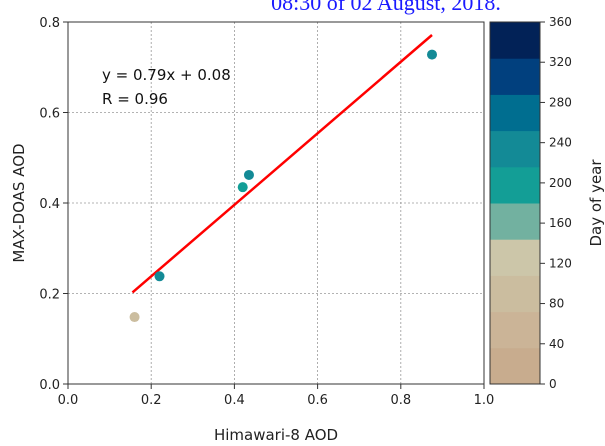 Image resolution: width=605 pixels, height=446 pixels. I want to click on x-tick-label: 0.4, so click(234, 400).